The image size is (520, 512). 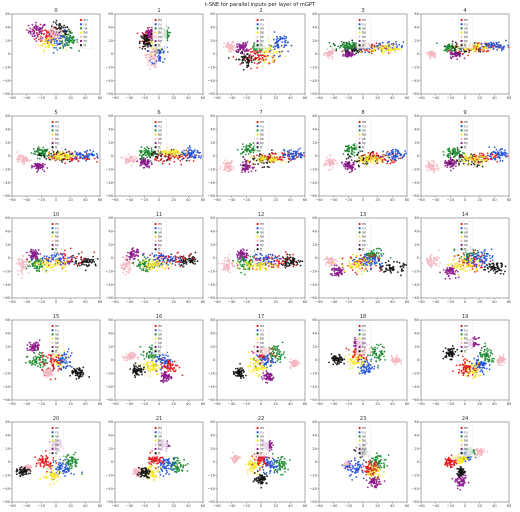 I want to click on legend-label-kk: kk, so click(x=86, y=37).